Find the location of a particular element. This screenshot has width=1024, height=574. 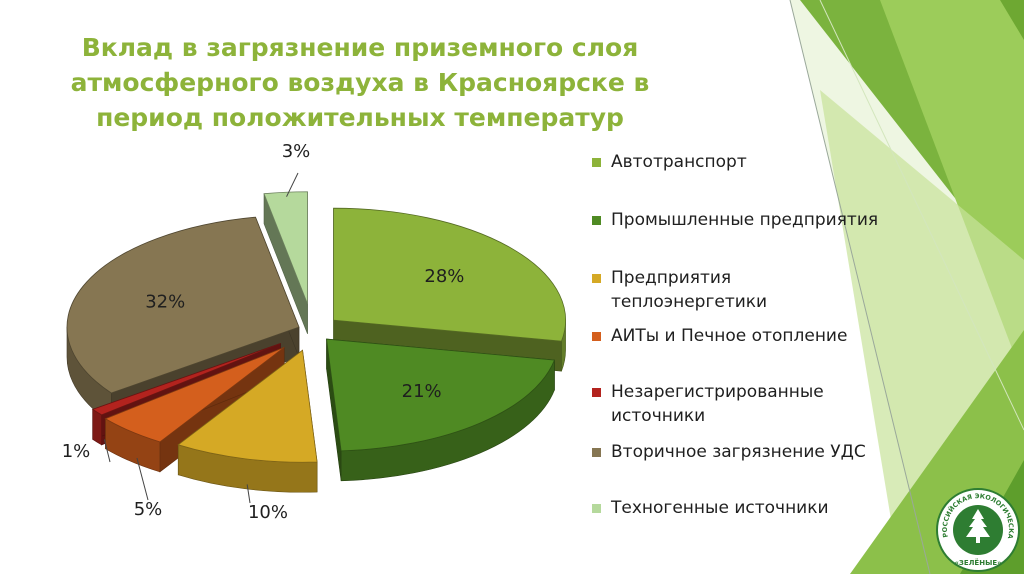

title-line-2: атмосферного воздуха в Красноярске в is located at coordinates (360, 82).